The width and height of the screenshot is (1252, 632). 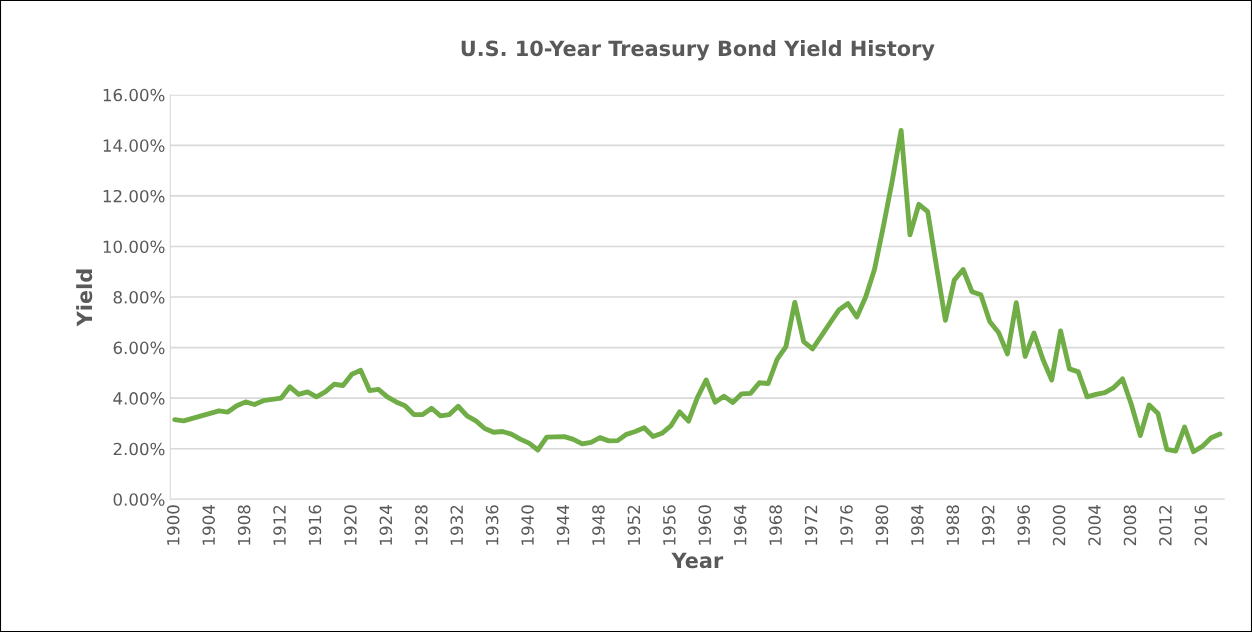 What do you see at coordinates (1201, 525) in the screenshot?
I see `x-tick-label: 2016` at bounding box center [1201, 525].